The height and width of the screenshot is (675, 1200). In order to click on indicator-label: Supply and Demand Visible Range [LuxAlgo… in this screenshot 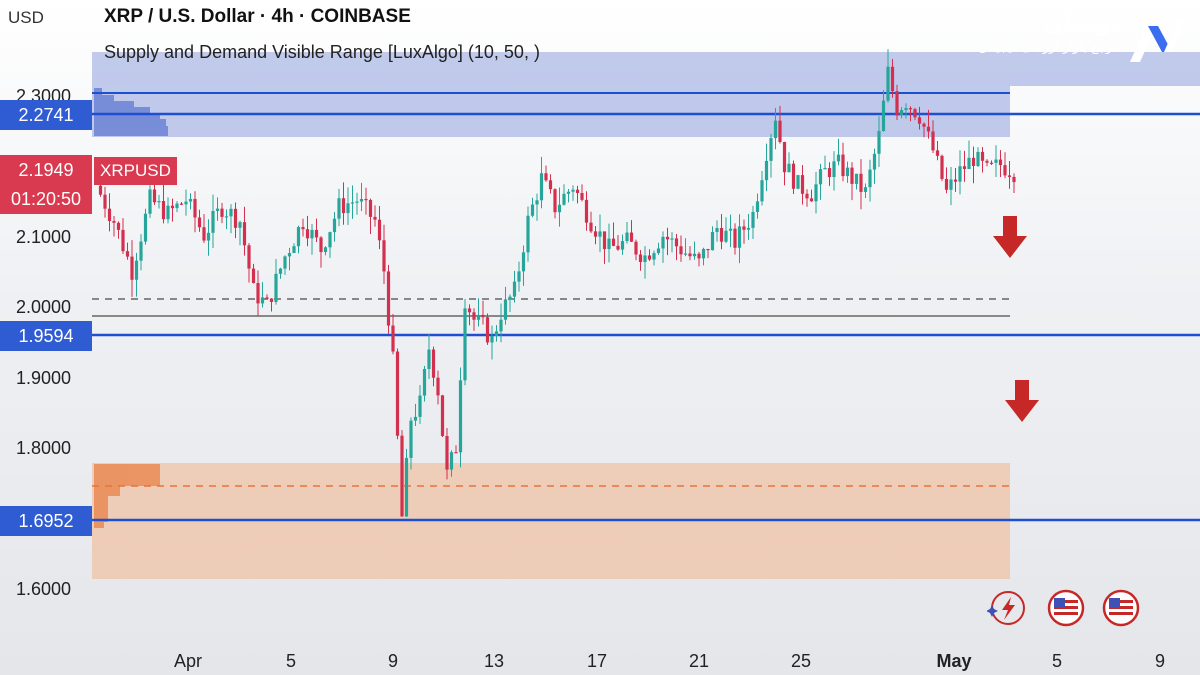, I will do `click(322, 52)`.